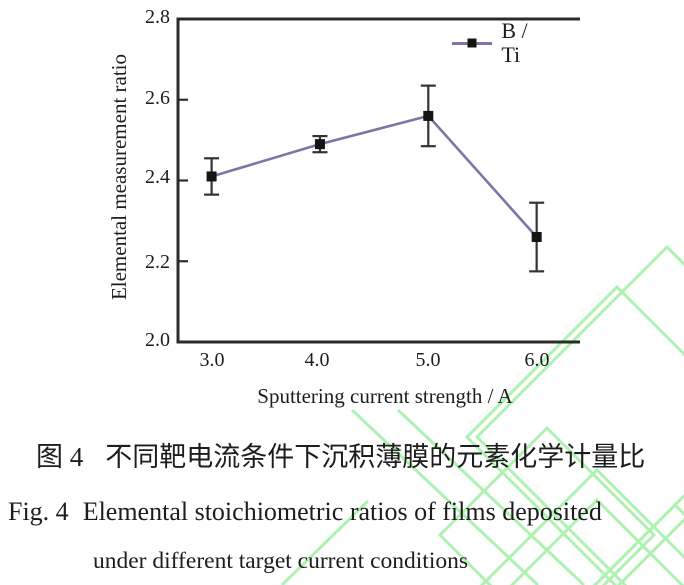 Image resolution: width=684 pixels, height=585 pixels. I want to click on y-tick-label: 2.0, so click(157, 340).